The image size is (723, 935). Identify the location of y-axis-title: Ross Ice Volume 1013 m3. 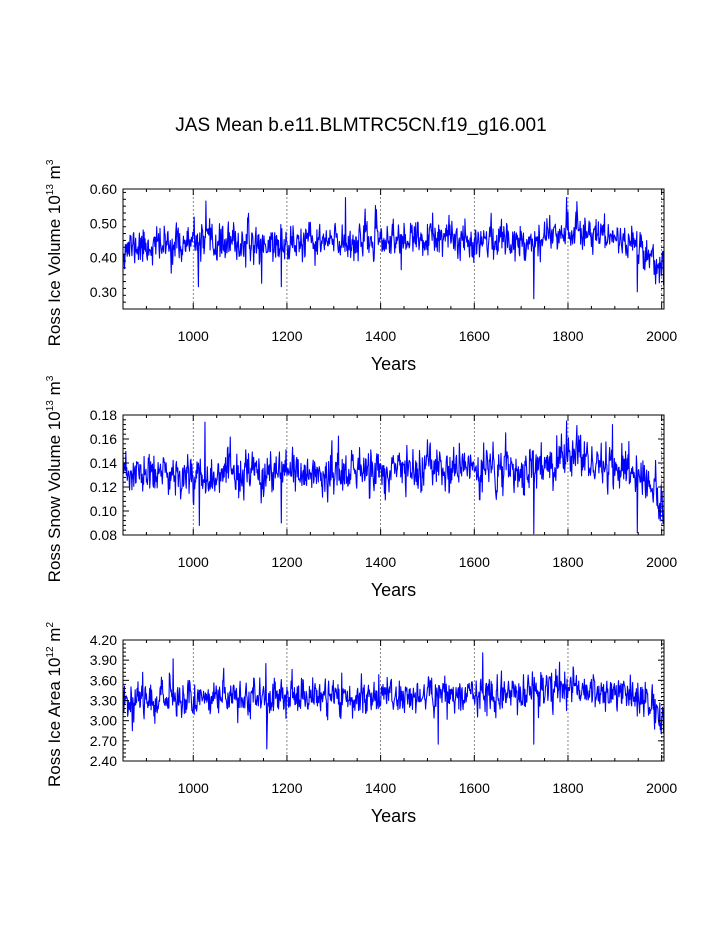
(54, 252).